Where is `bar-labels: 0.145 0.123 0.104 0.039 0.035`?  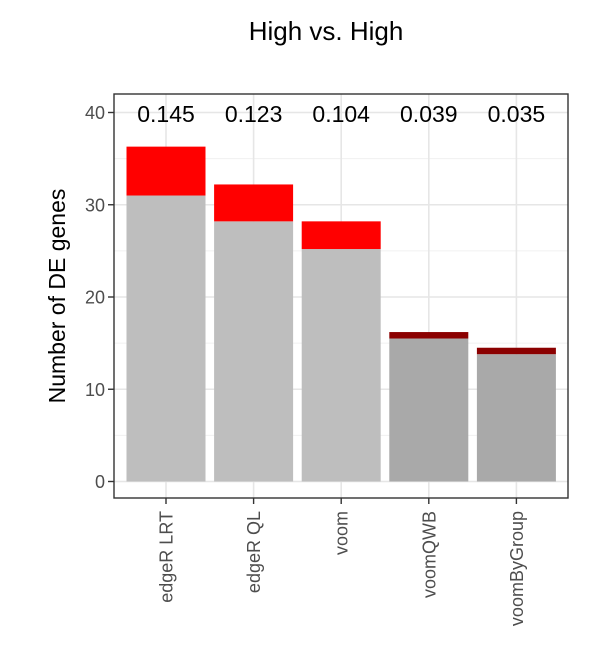 bar-labels: 0.145 0.123 0.104 0.039 0.035 is located at coordinates (341, 114).